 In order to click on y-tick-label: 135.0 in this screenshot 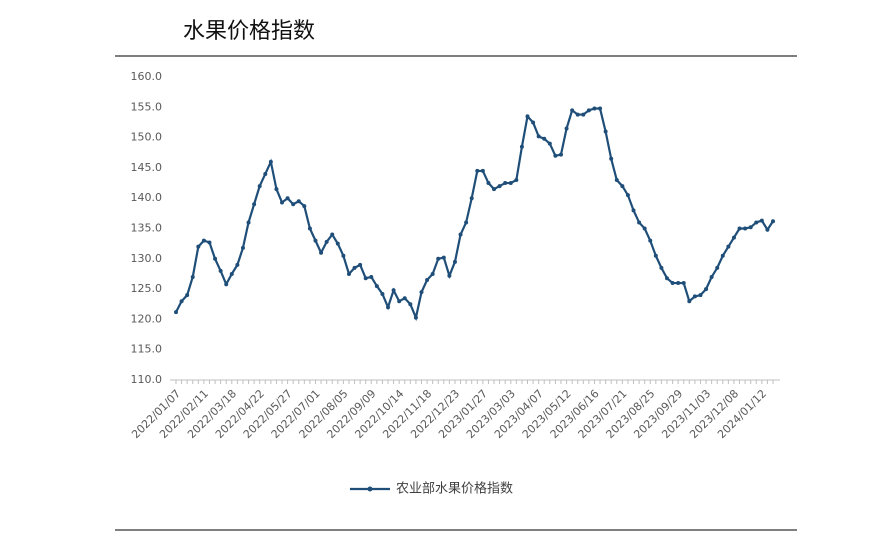, I will do `click(147, 228)`.